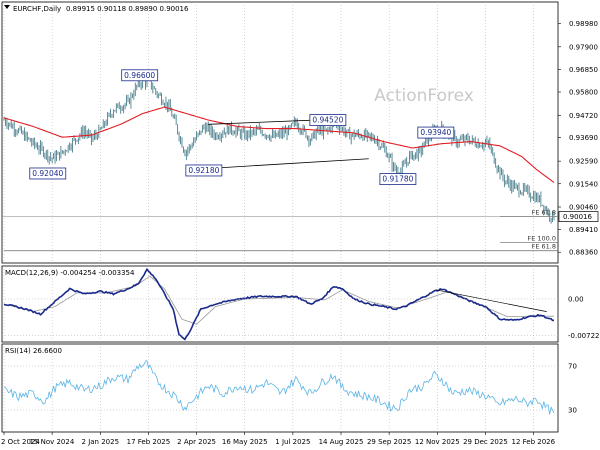 The height and width of the screenshot is (450, 600). Describe the element at coordinates (583, 47) in the screenshot. I see `price-y-tick-label: 0.97900` at that location.